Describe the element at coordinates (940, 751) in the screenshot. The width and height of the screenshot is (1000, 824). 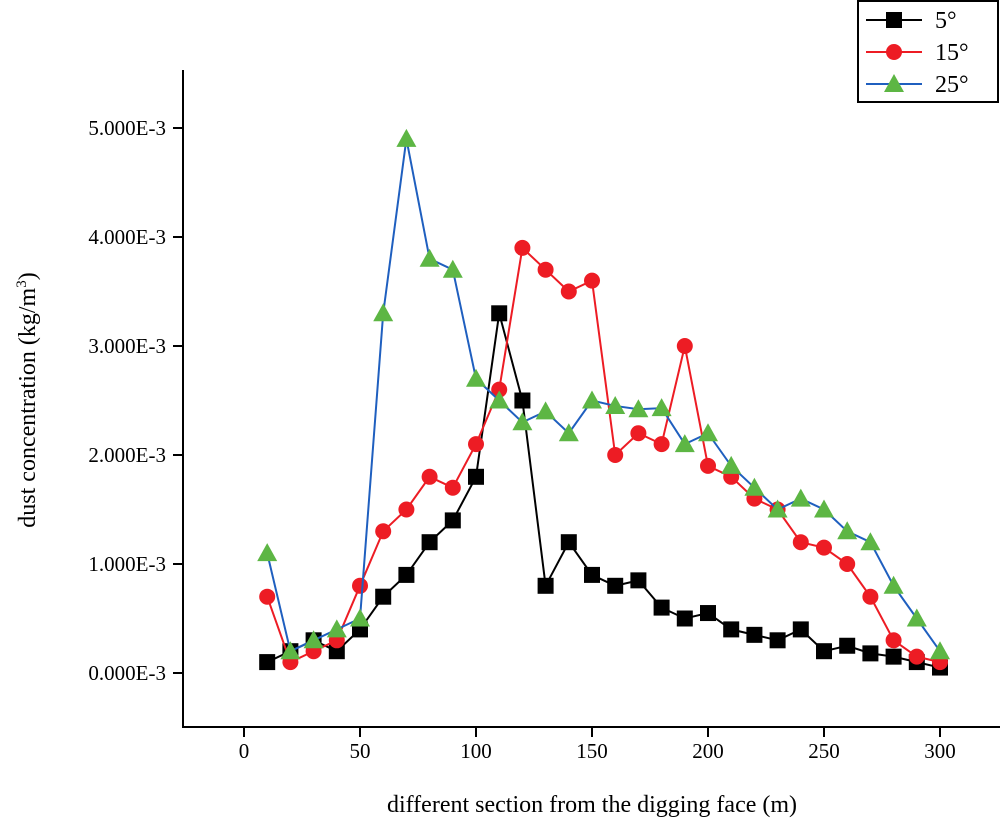
I see `x-tick-label: 300` at that location.